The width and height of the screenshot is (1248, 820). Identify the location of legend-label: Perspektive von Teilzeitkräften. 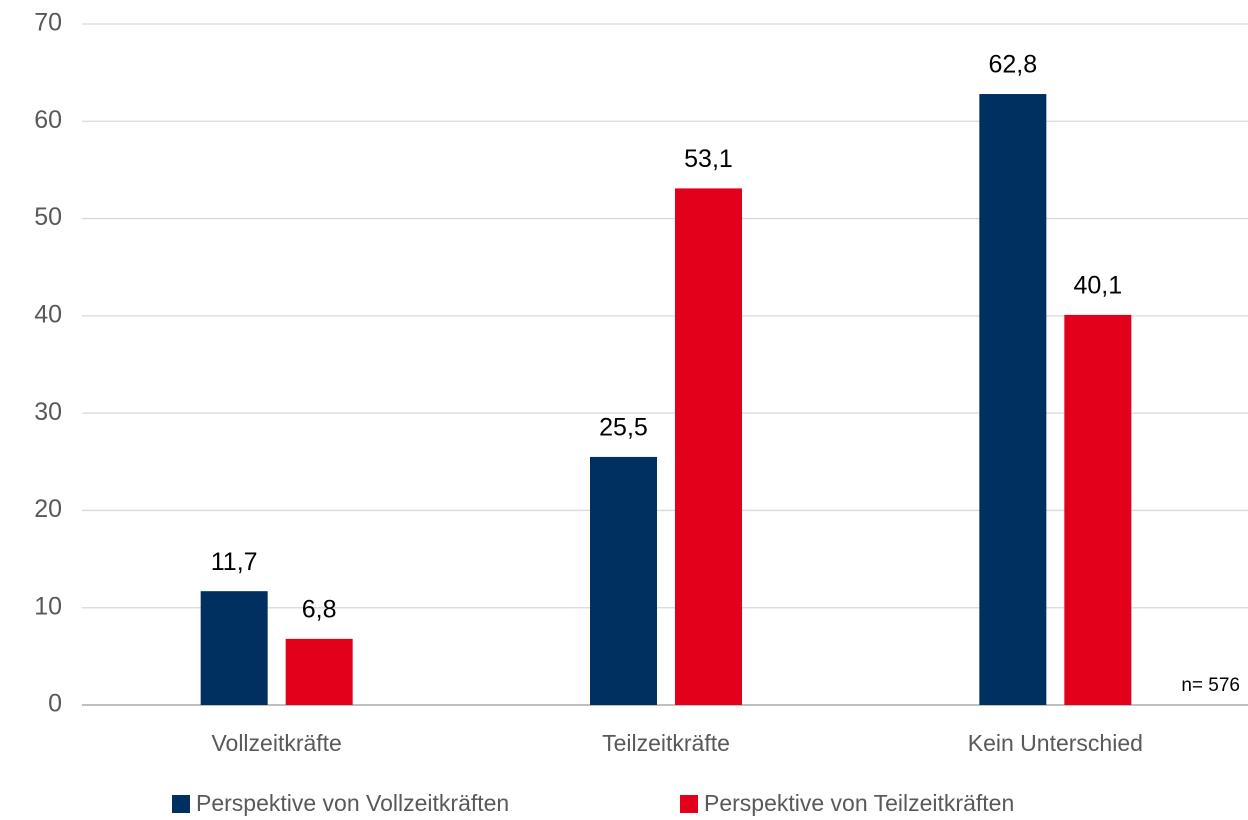
(859, 803).